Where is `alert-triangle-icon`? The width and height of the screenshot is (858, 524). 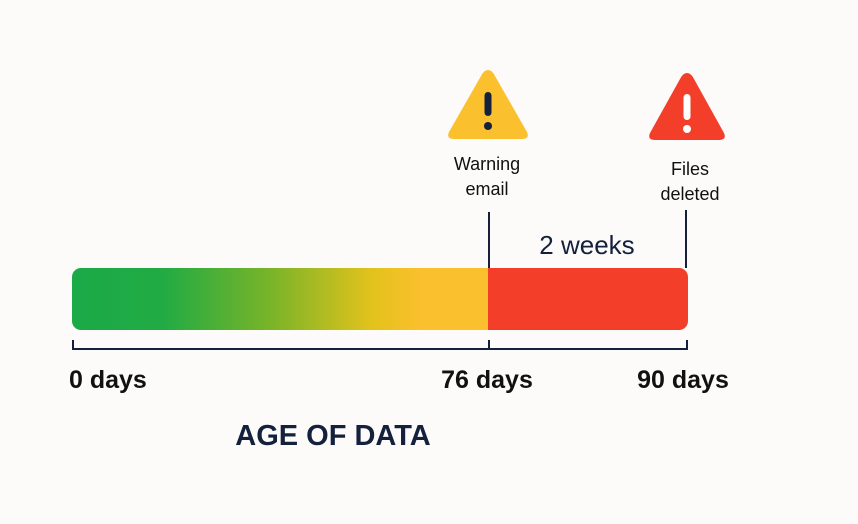
alert-triangle-icon is located at coordinates (687, 106).